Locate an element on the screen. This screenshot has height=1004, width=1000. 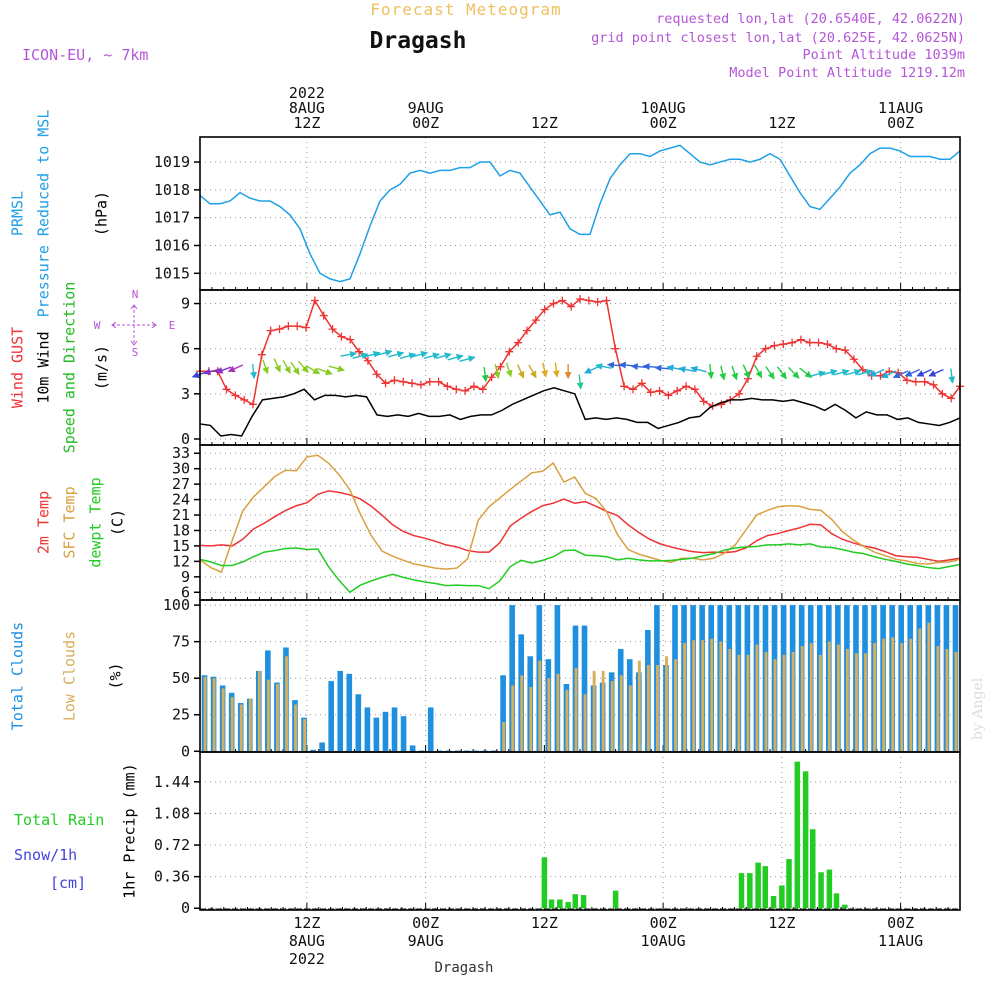
panel-axis-label: Wind GUST is located at coordinates (18, 367).